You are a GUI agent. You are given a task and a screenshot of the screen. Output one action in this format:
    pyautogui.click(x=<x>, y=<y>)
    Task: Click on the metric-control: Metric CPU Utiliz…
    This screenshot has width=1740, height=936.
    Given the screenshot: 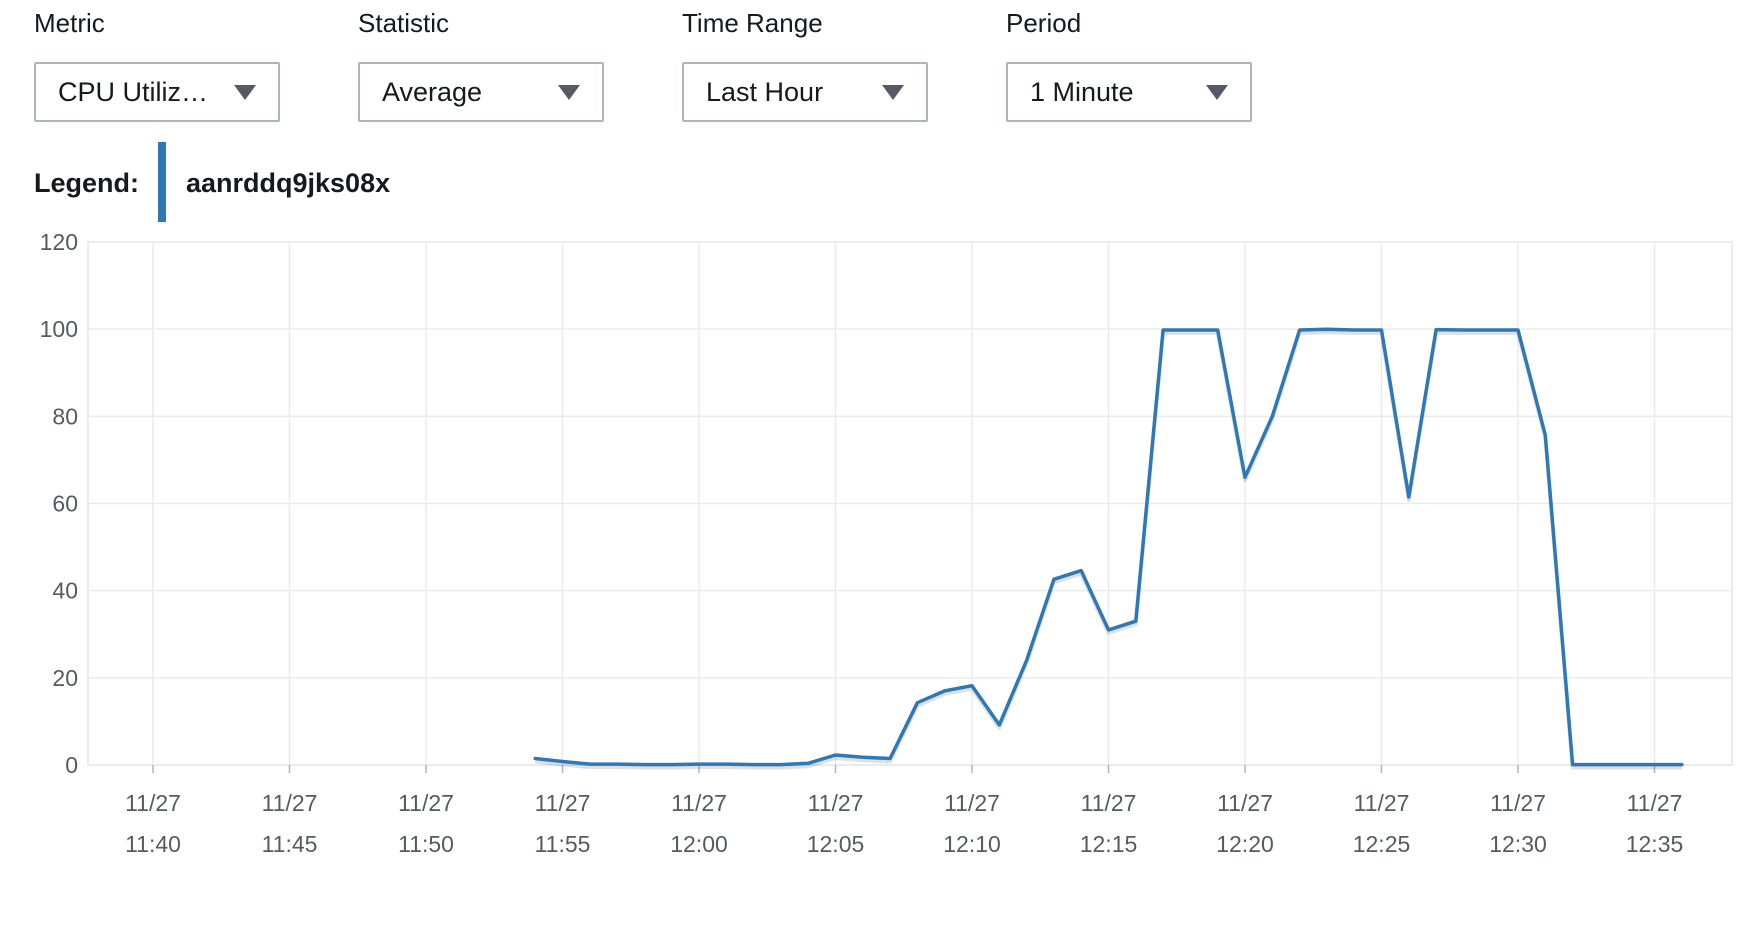 What is the action you would take?
    pyautogui.click(x=157, y=61)
    